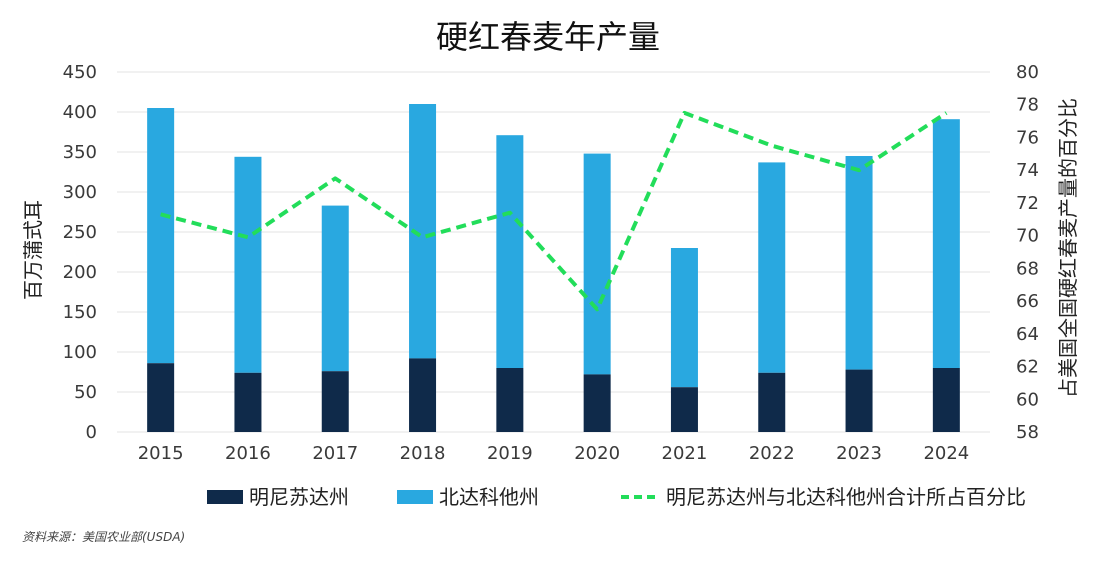  What do you see at coordinates (80, 192) in the screenshot?
I see `y-tick-label: 300` at bounding box center [80, 192].